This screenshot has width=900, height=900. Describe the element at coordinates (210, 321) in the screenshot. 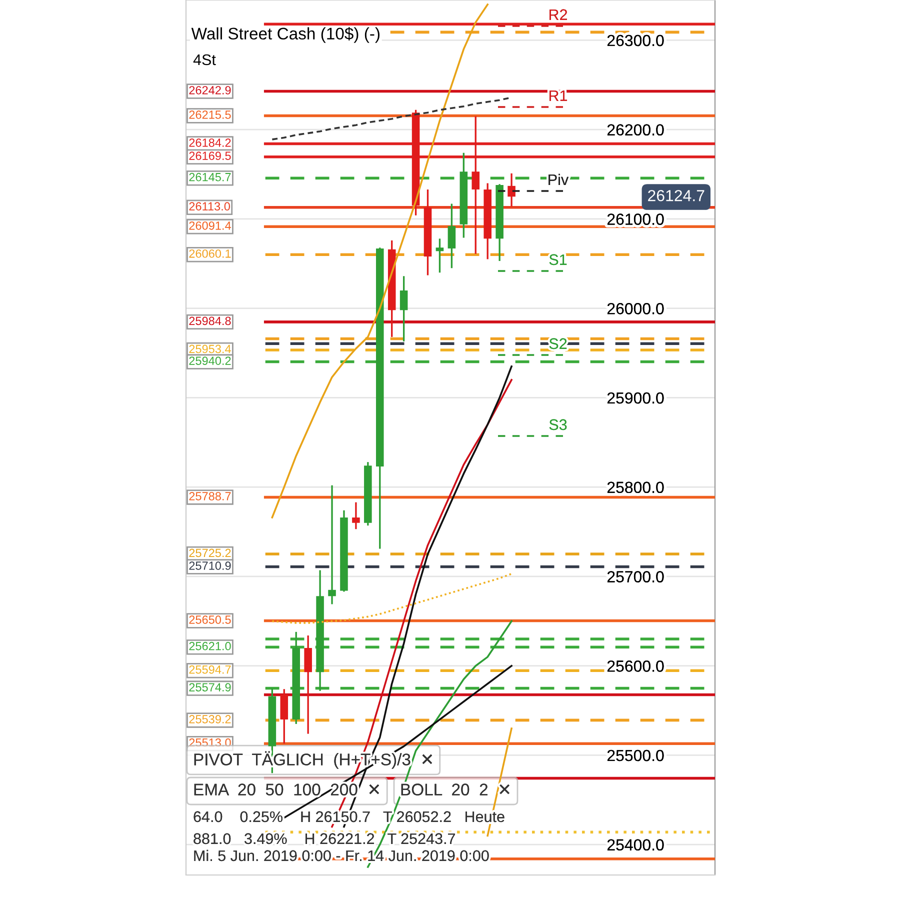

I see `ref-line-label: 25984.8` at that location.